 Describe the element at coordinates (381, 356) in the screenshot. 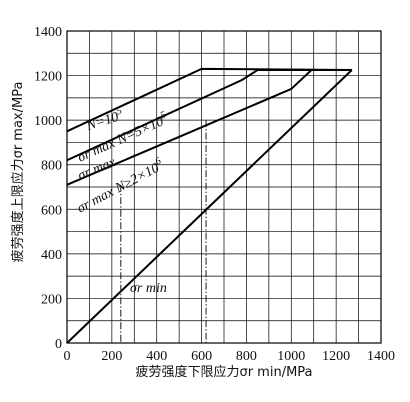

I see `x-tick-label: 1400` at that location.